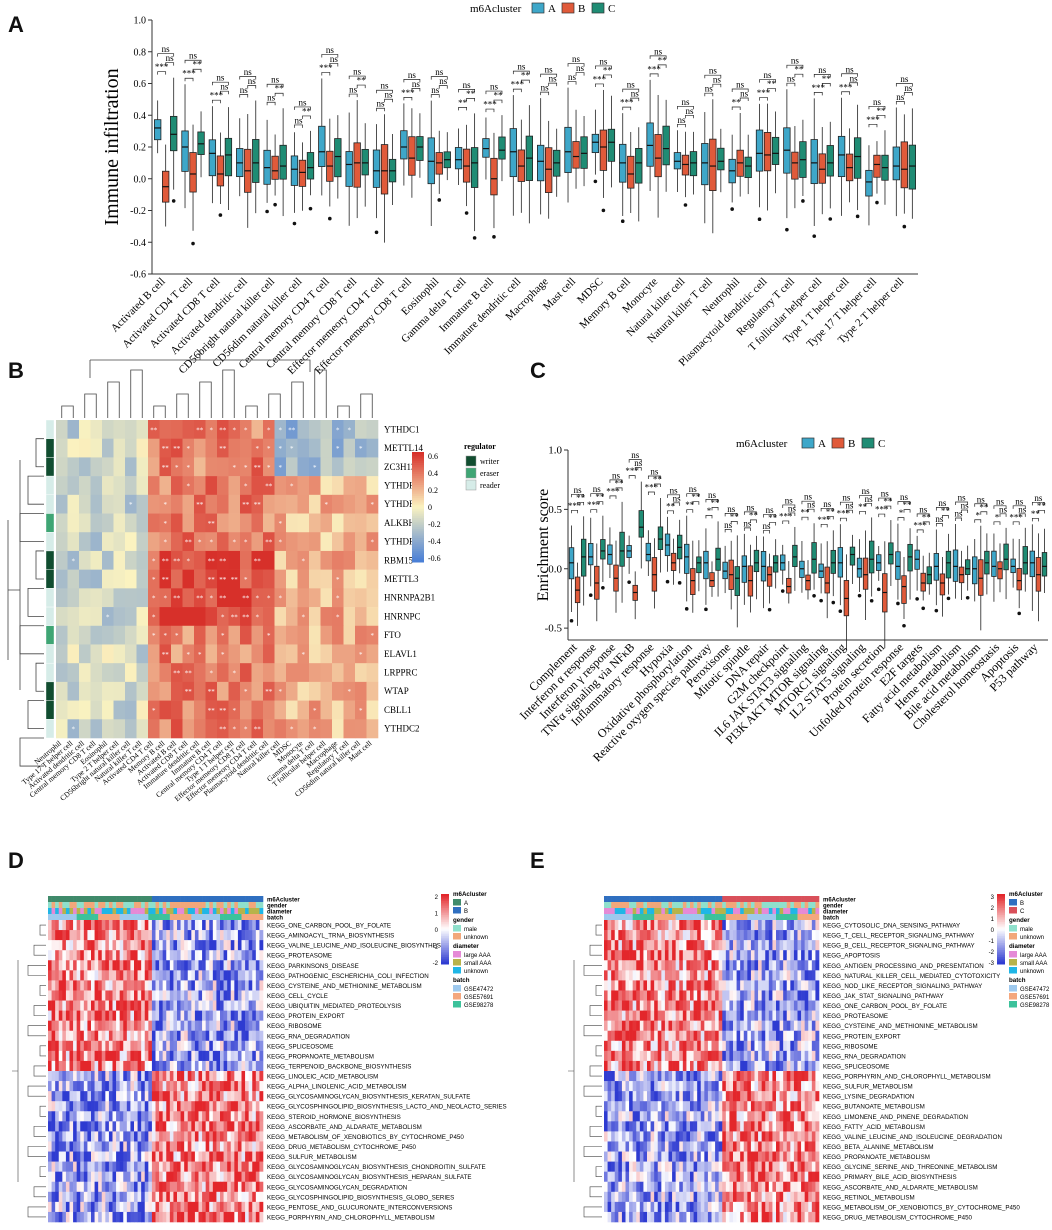 The height and width of the screenshot is (1230, 1052). I want to click on significance-mark: **, so click(258, 505).